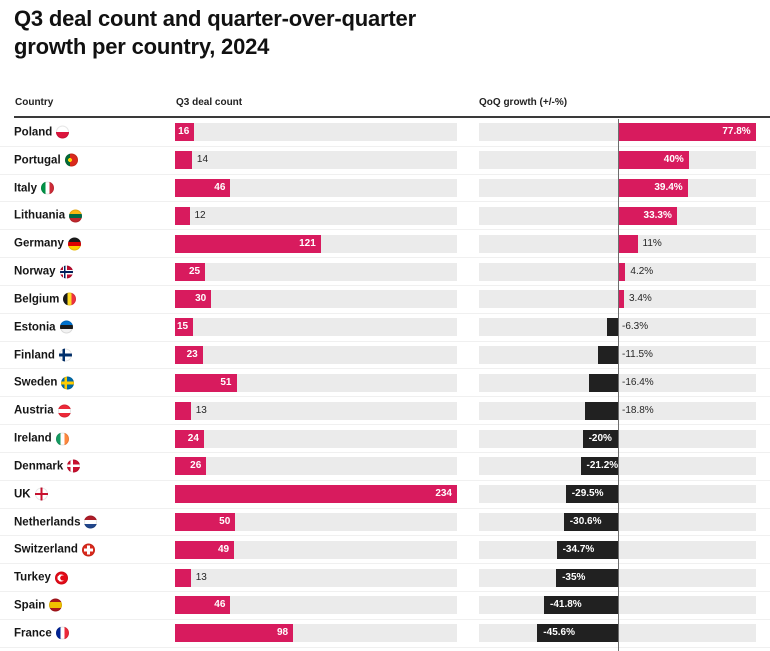  I want to click on table-row-poland: Poland 16 77.8%, so click(385, 133).